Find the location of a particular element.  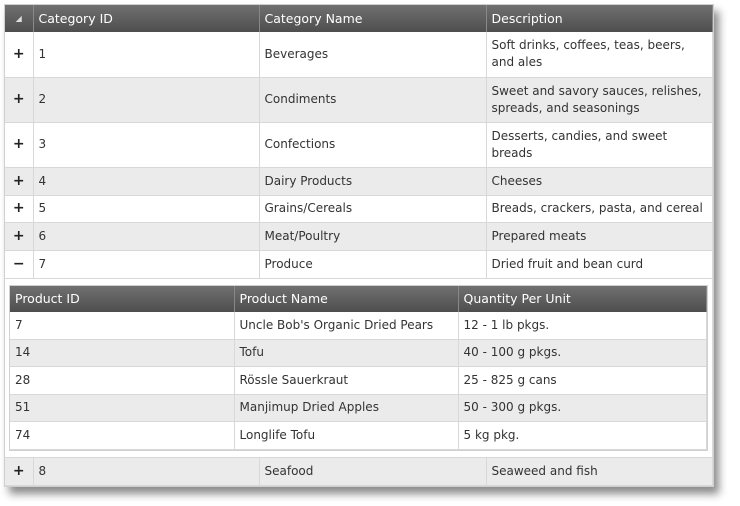

cell-description: Seaweed and fish is located at coordinates (599, 471).